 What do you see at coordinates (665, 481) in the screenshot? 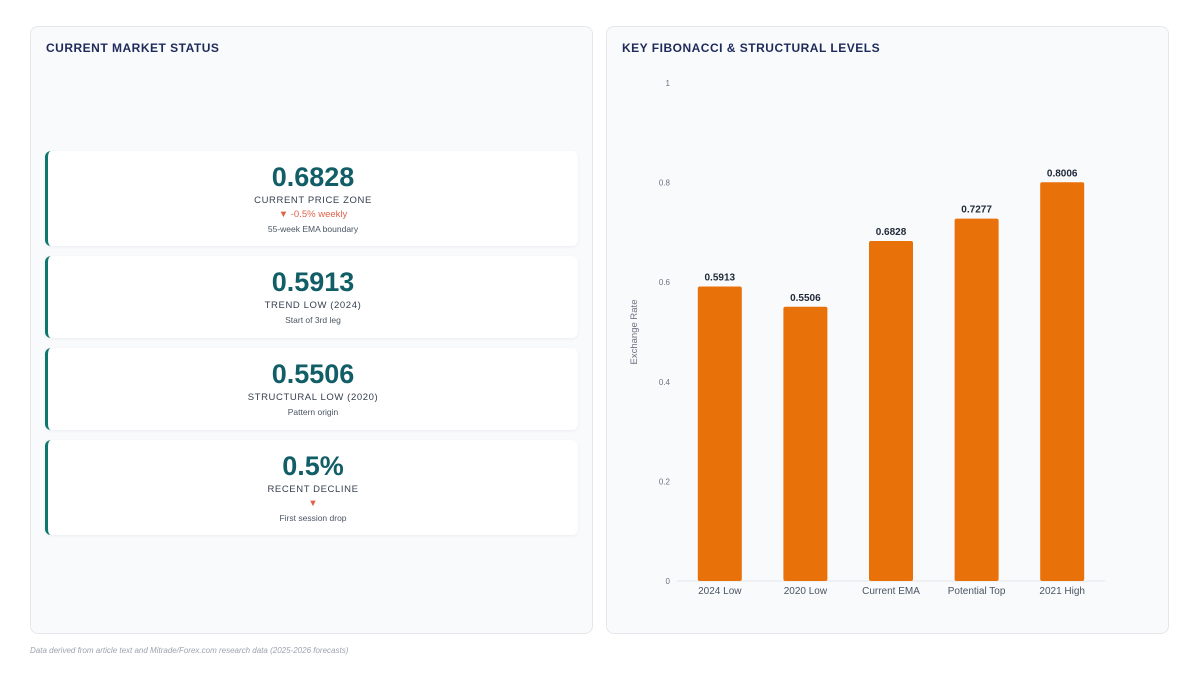
I see `y-tick-label: 0.2` at bounding box center [665, 481].